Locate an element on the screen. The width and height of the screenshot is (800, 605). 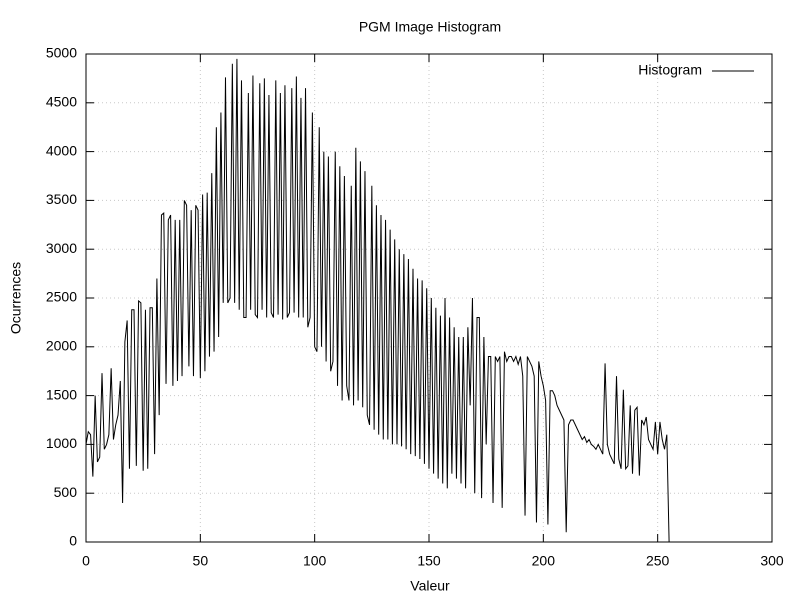
y-tick-label: 5000 is located at coordinates (61, 53).